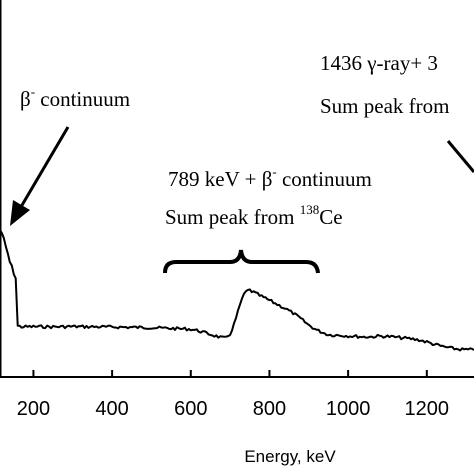  Describe the element at coordinates (427, 409) in the screenshot. I see `x-tick-label-1200: 1200` at that location.